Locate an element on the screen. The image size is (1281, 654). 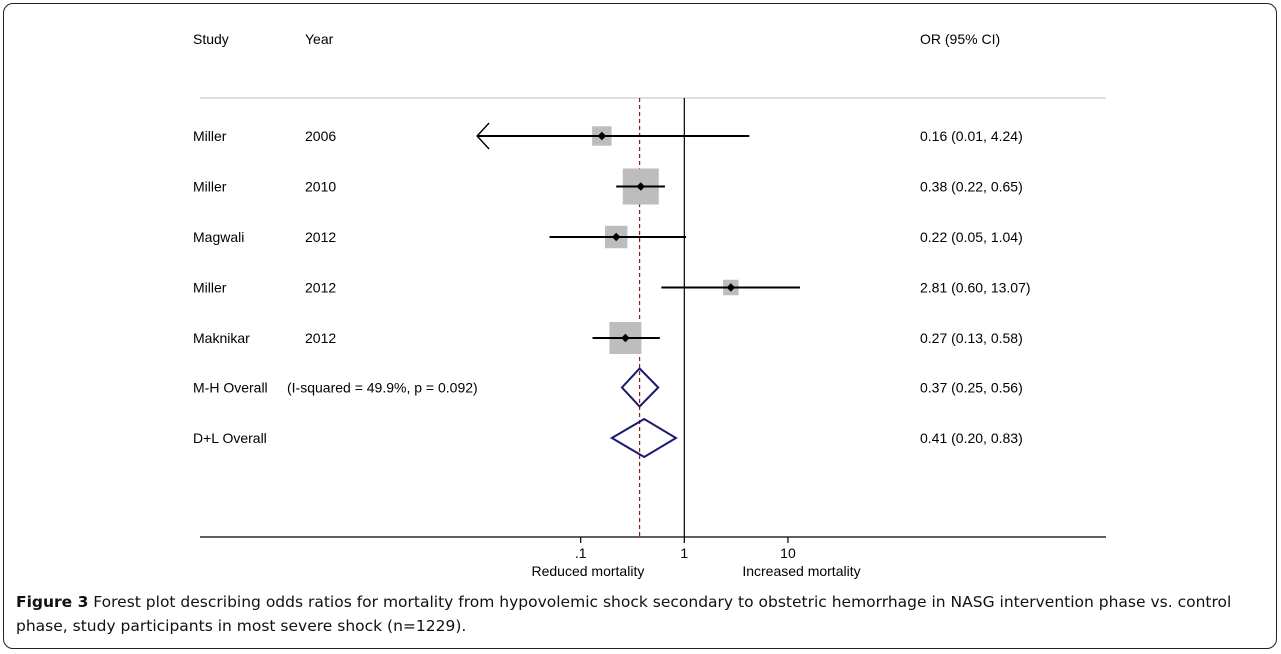
header-year: Year is located at coordinates (319, 39).